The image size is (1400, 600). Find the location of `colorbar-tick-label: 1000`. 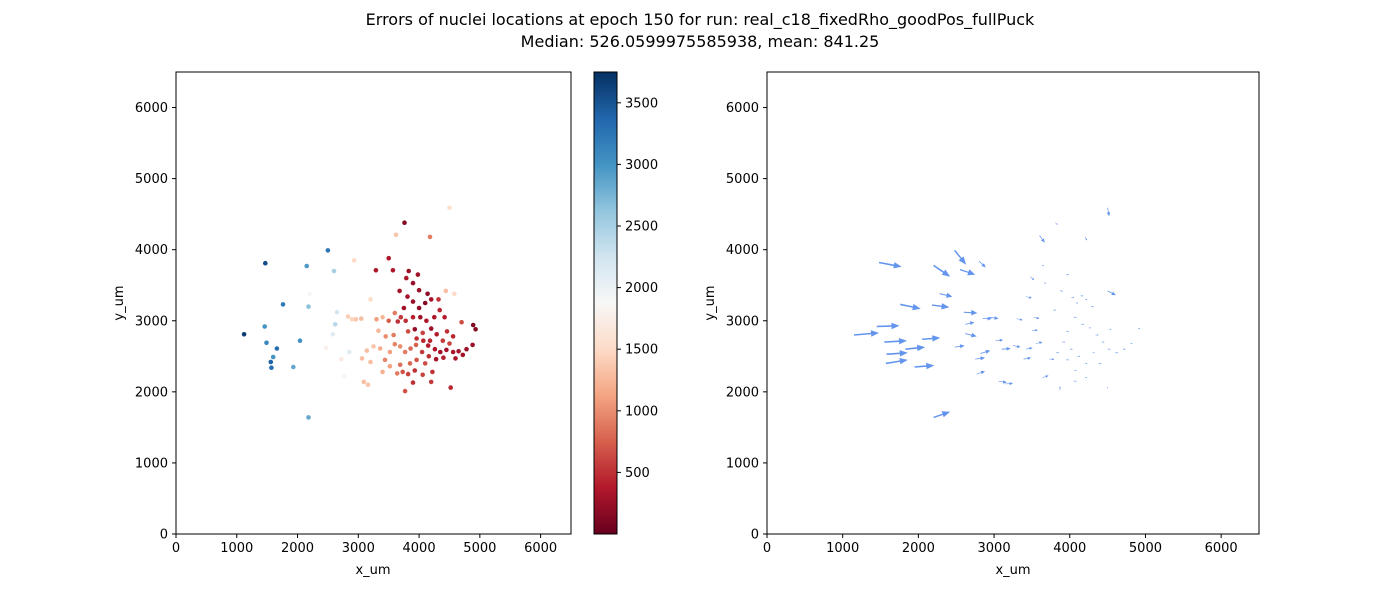

colorbar-tick-label: 1000 is located at coordinates (641, 411).